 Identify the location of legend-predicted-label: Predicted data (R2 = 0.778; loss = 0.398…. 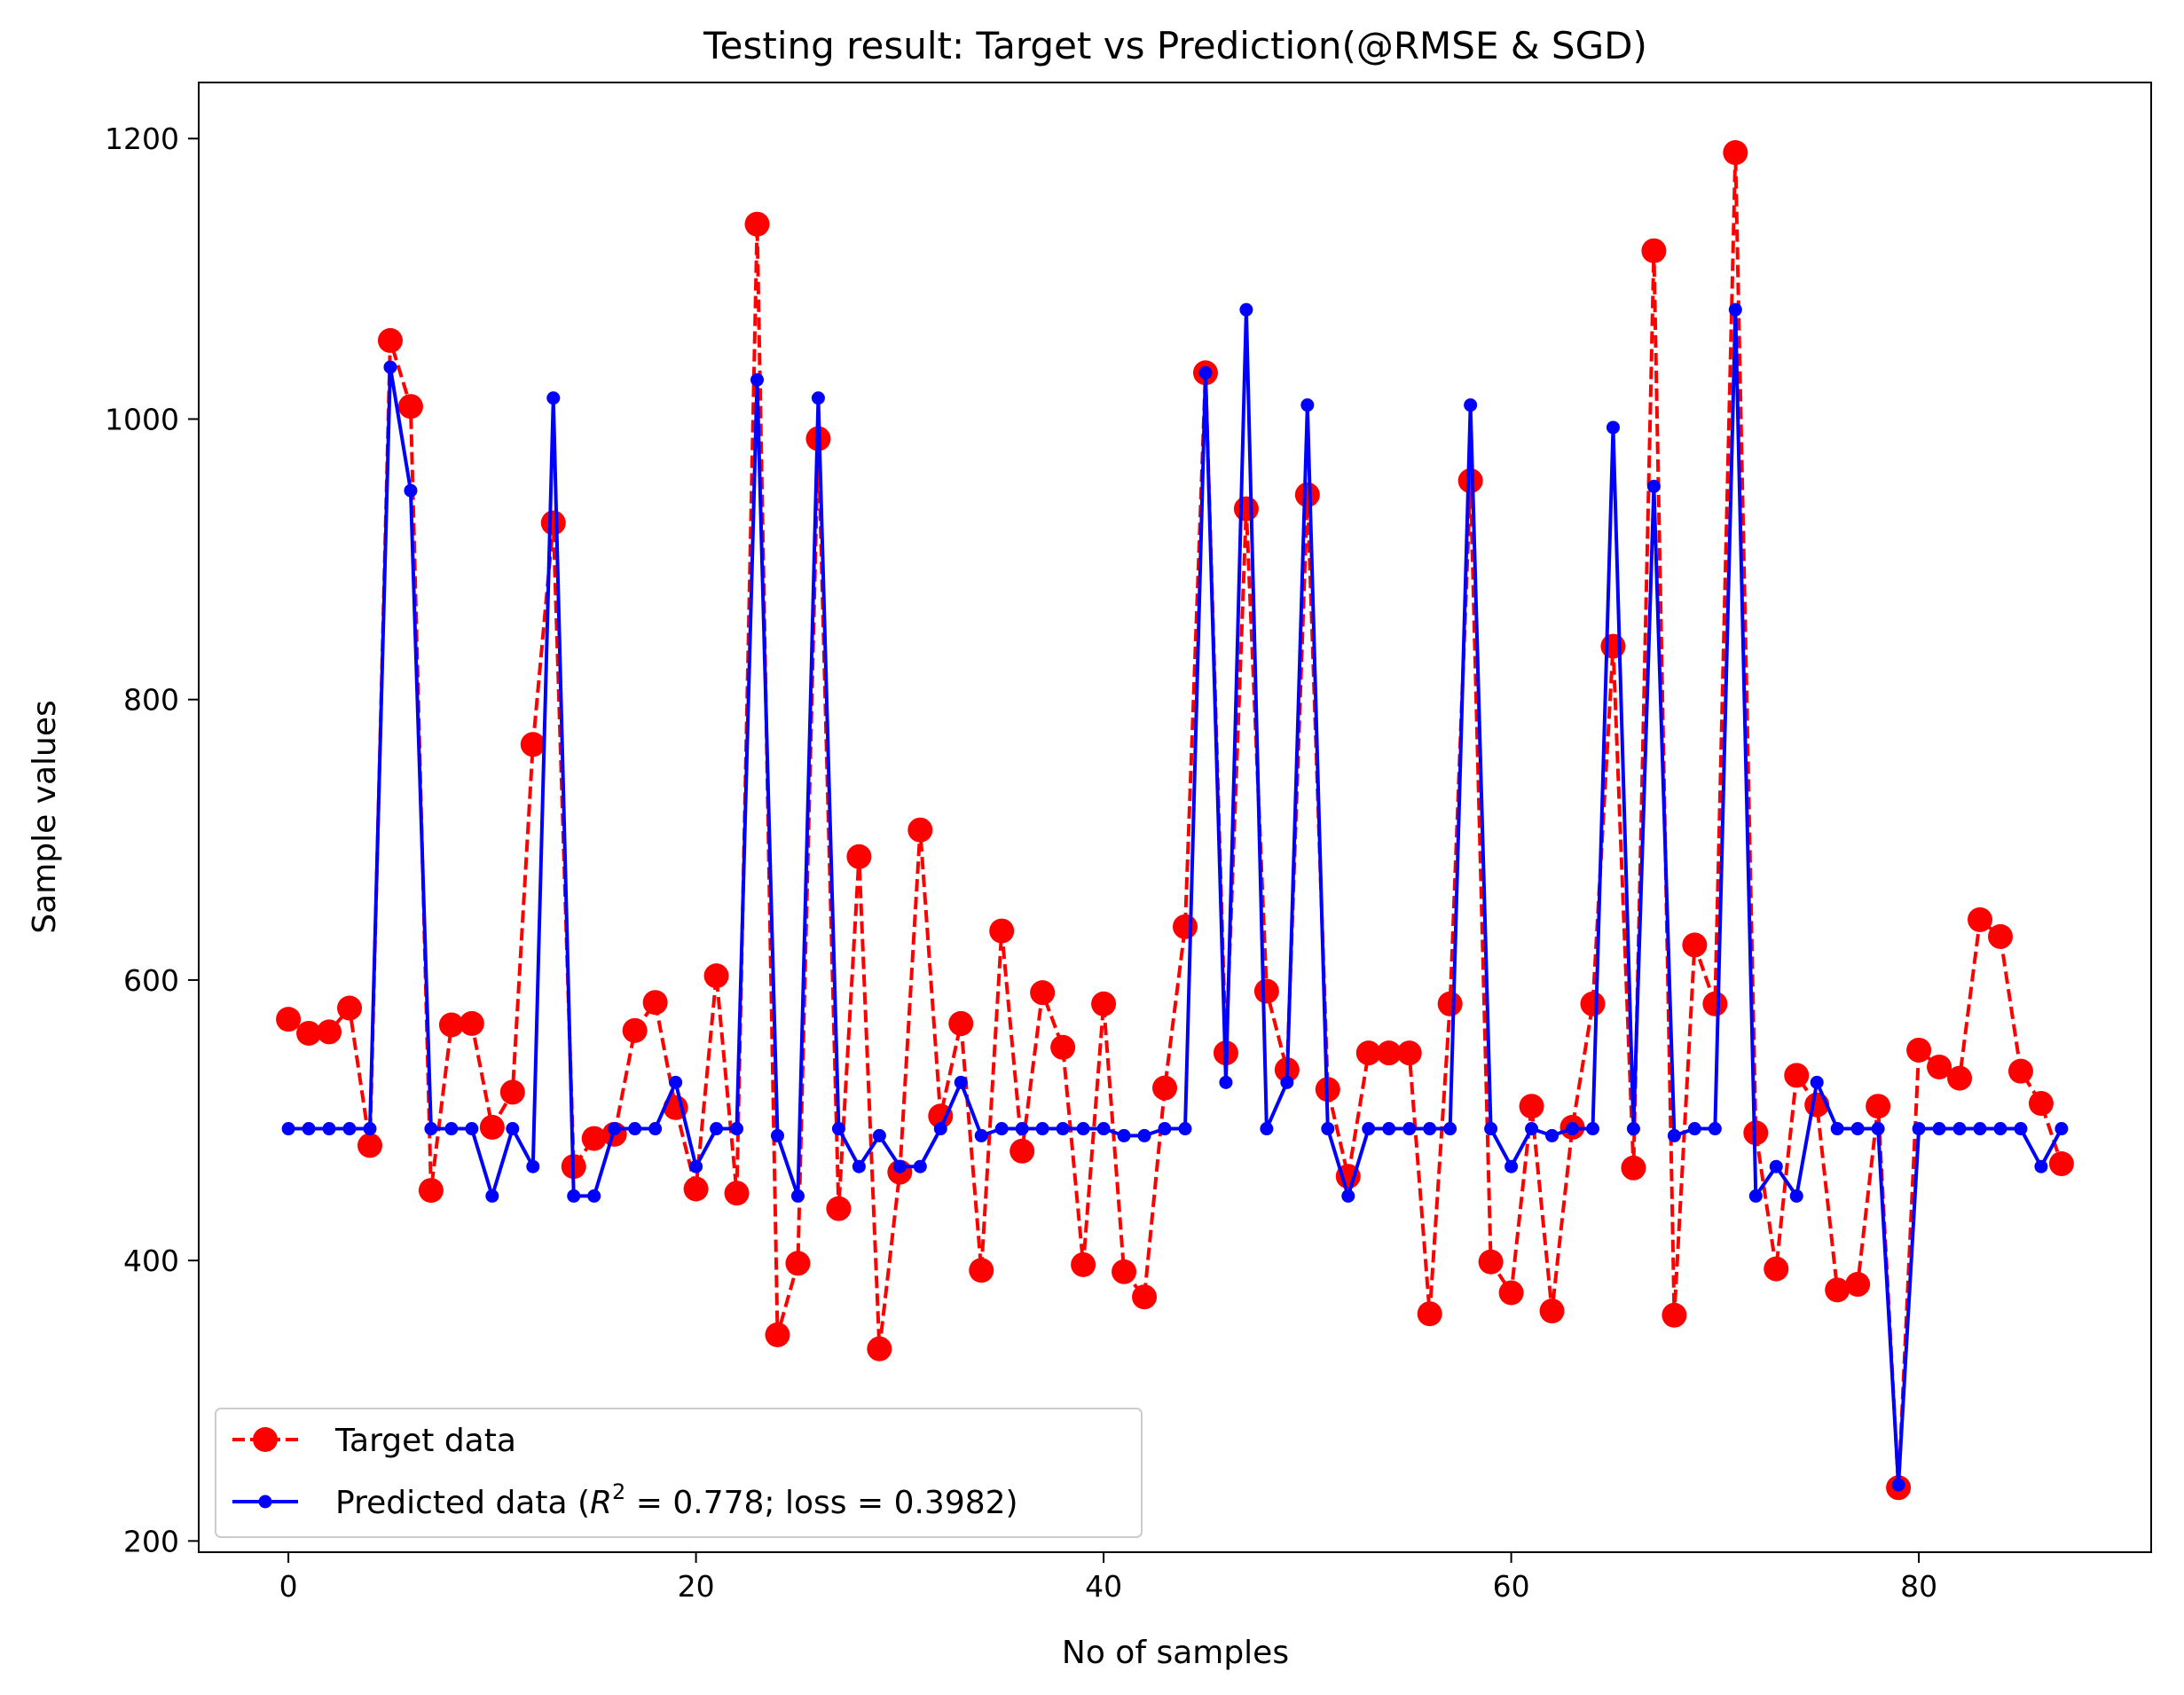
(676, 1500).